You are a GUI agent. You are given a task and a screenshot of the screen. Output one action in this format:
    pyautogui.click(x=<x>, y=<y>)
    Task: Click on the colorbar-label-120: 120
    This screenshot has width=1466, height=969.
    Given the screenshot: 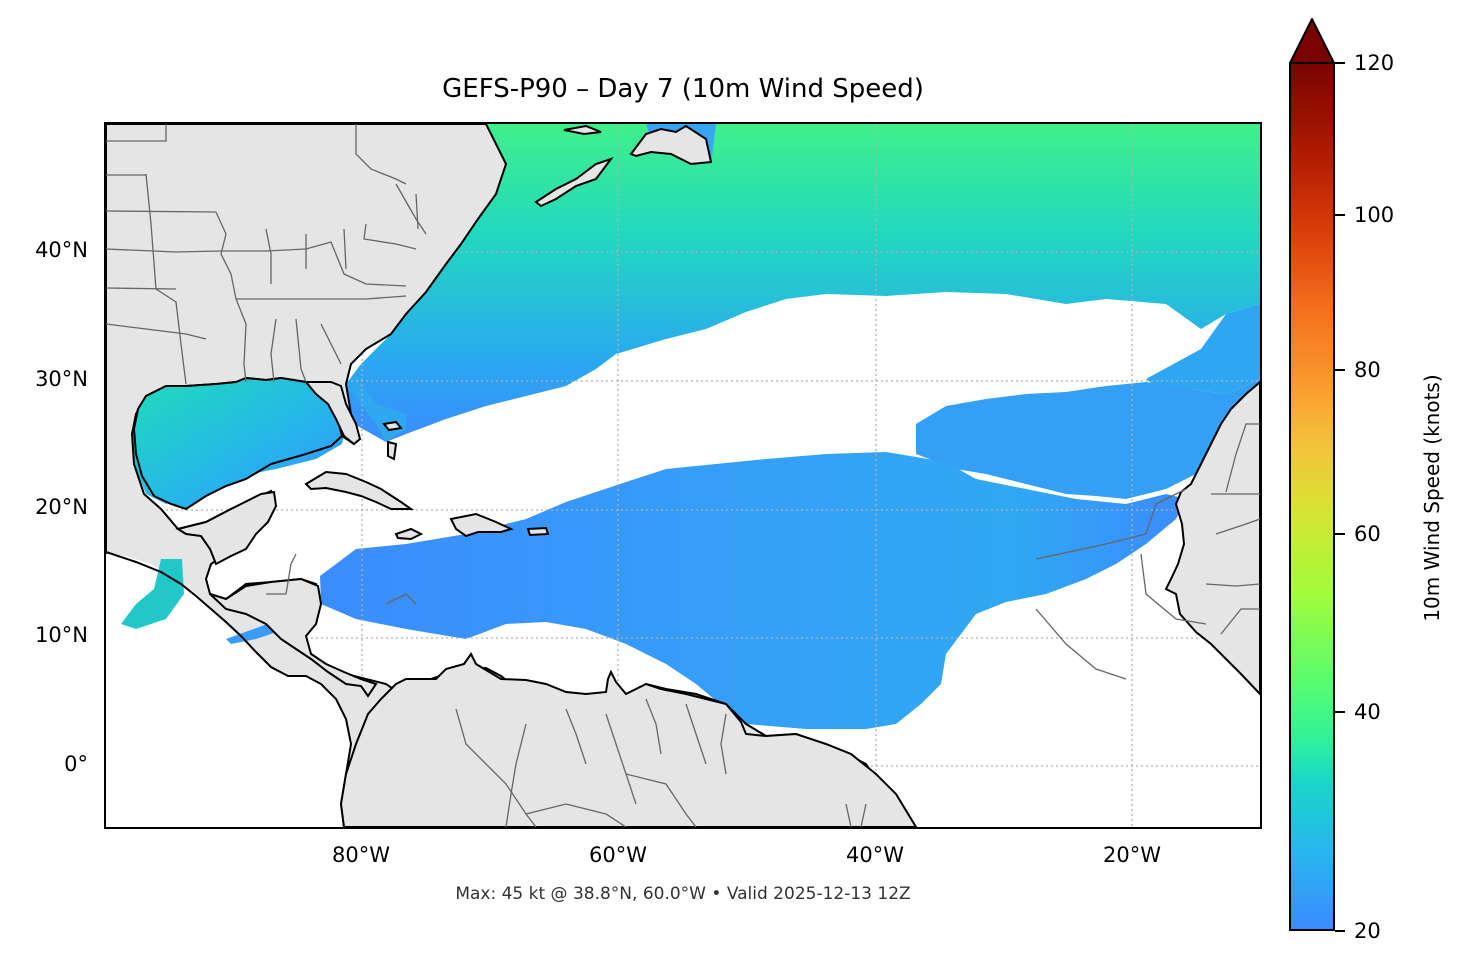 What is the action you would take?
    pyautogui.click(x=1374, y=63)
    